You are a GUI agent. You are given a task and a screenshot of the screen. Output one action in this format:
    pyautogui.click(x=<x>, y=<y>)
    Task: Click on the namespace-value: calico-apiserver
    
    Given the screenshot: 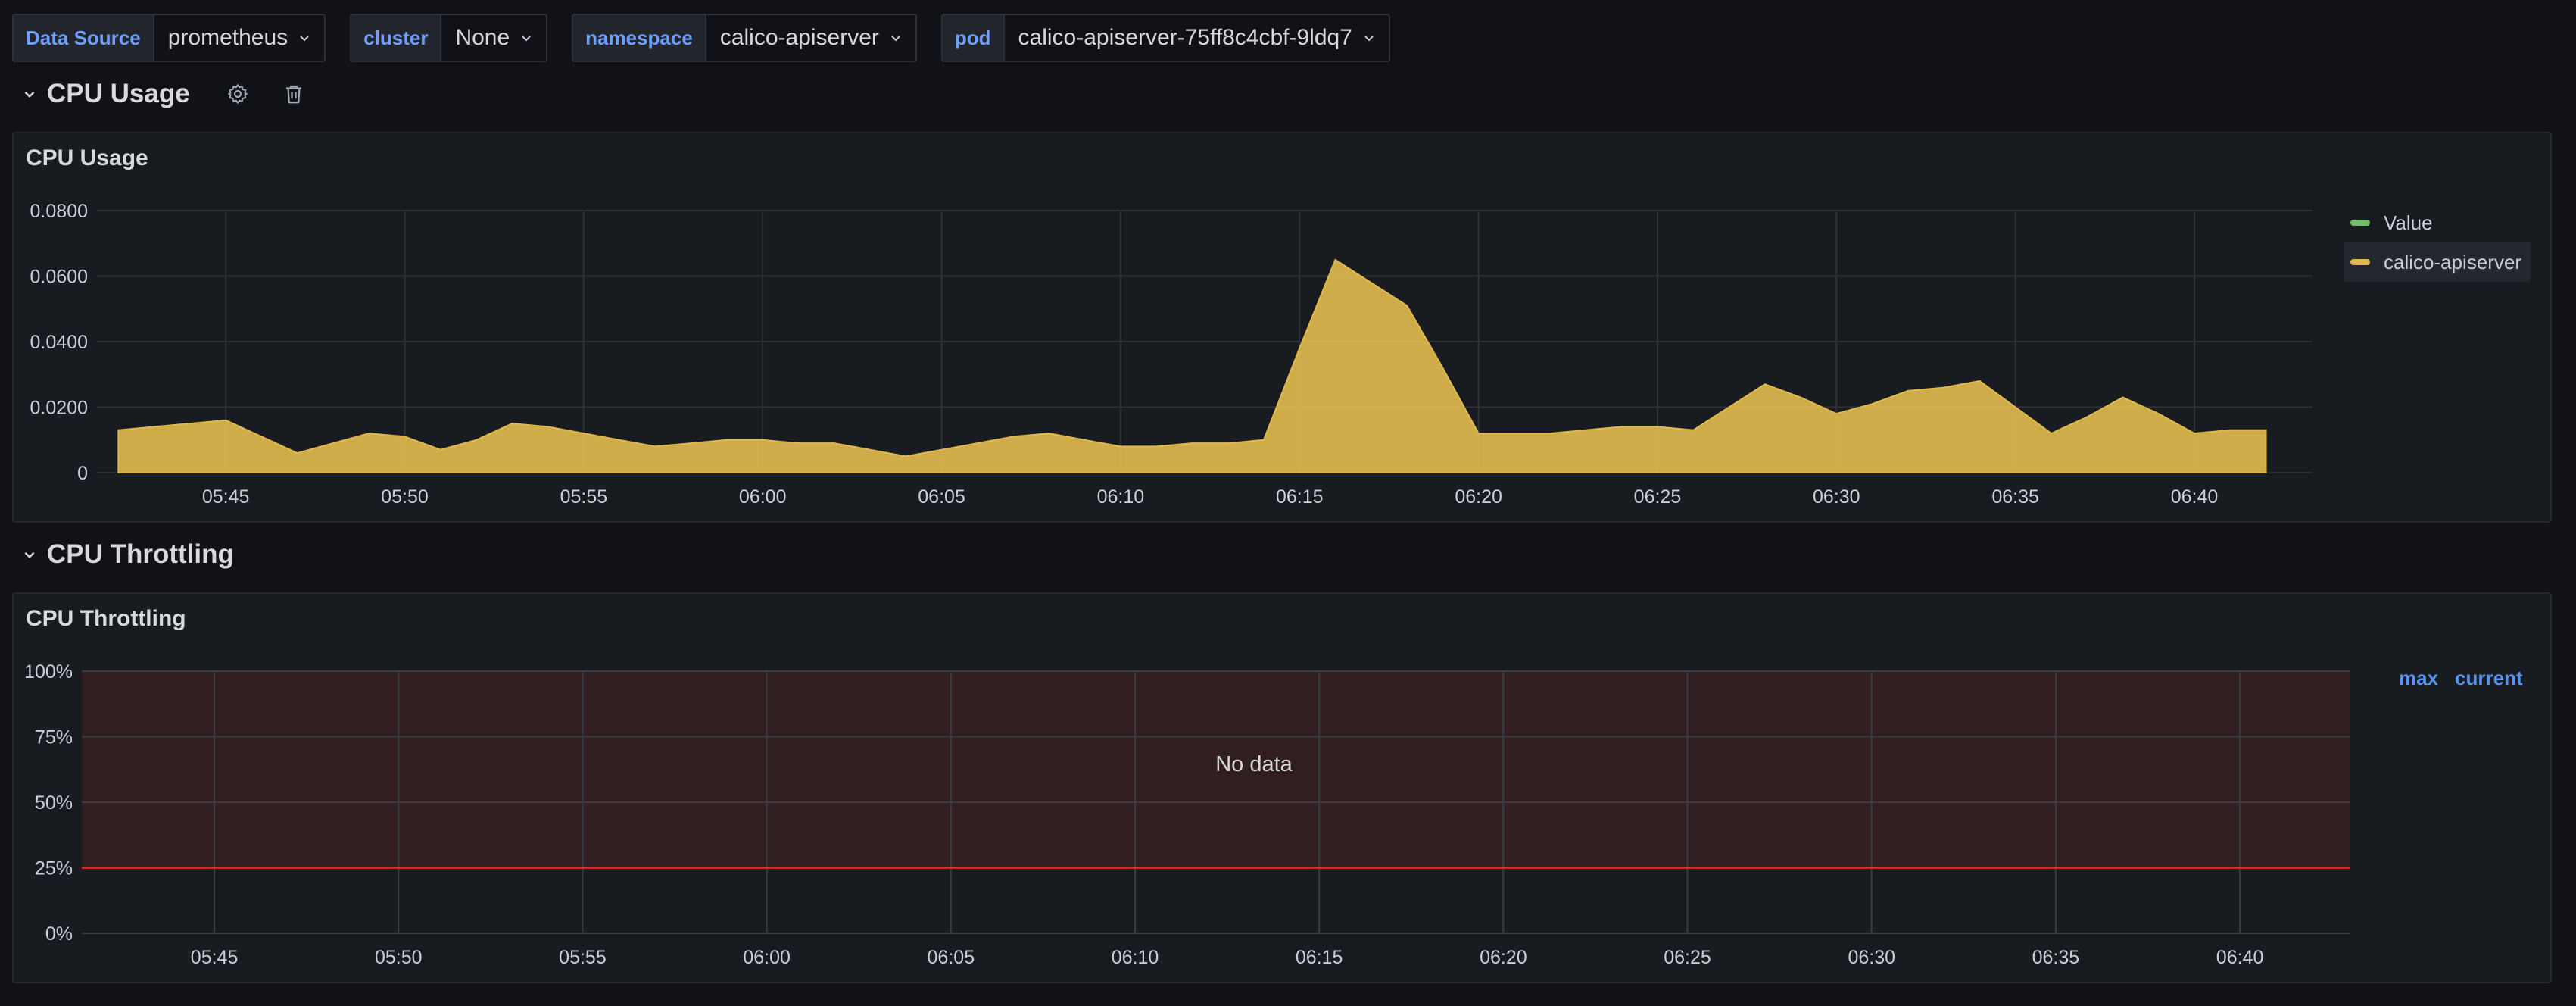 What is the action you would take?
    pyautogui.click(x=799, y=37)
    